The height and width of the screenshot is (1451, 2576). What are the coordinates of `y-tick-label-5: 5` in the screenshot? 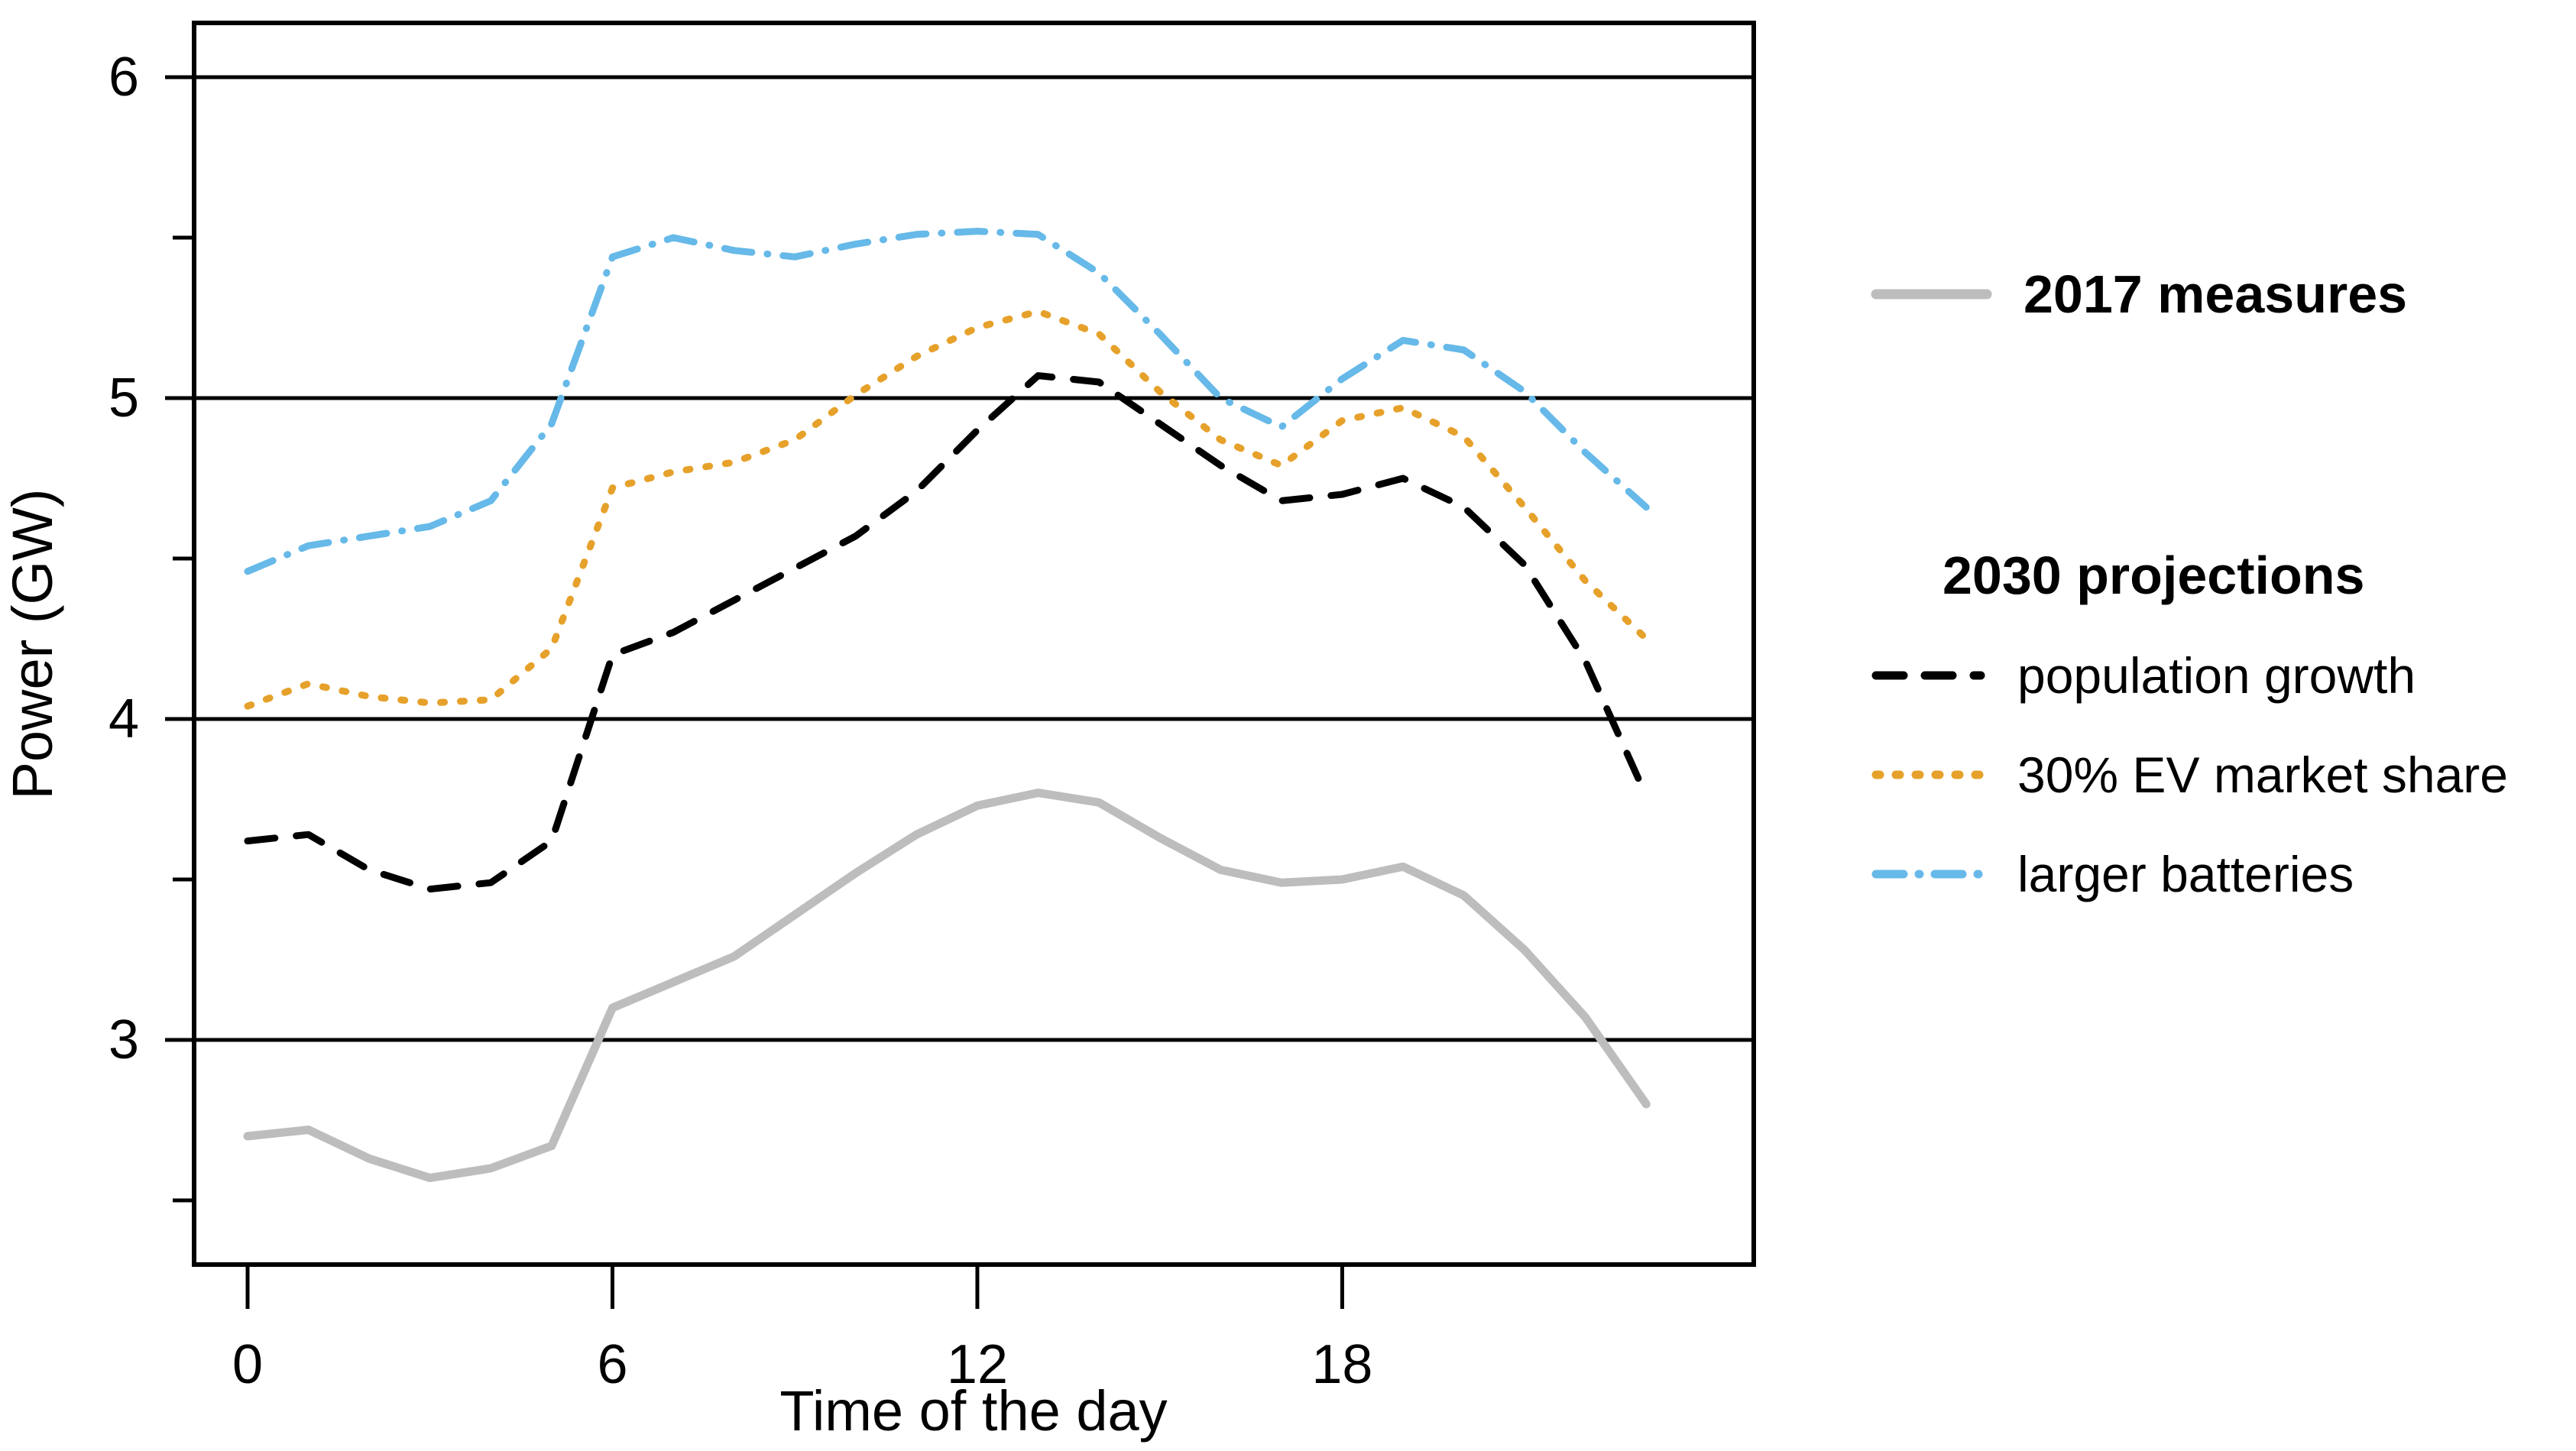 It's located at (124, 398).